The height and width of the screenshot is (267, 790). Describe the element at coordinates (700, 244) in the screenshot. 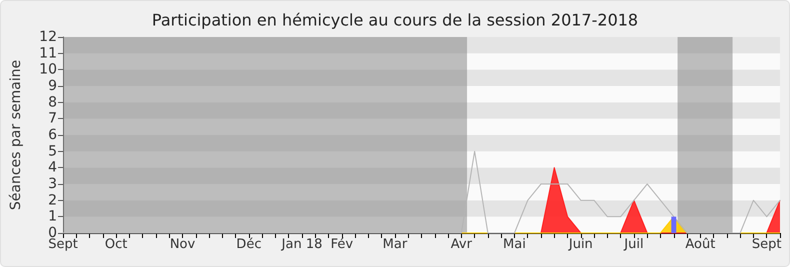

I see `x-tick-label: Août` at that location.